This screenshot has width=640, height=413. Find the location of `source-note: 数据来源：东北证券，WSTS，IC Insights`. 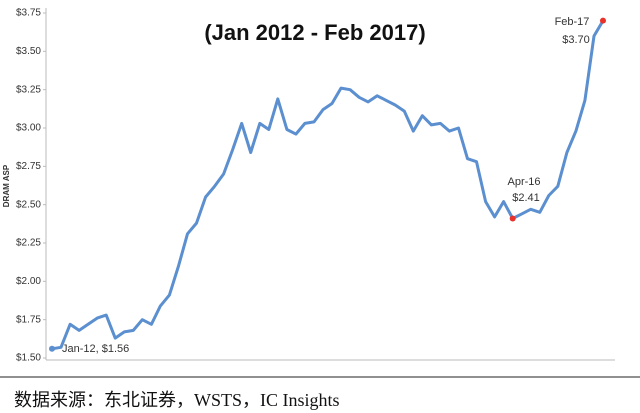

source-note: 数据来源：东北证券，WSTS，IC Insights is located at coordinates (177, 400).